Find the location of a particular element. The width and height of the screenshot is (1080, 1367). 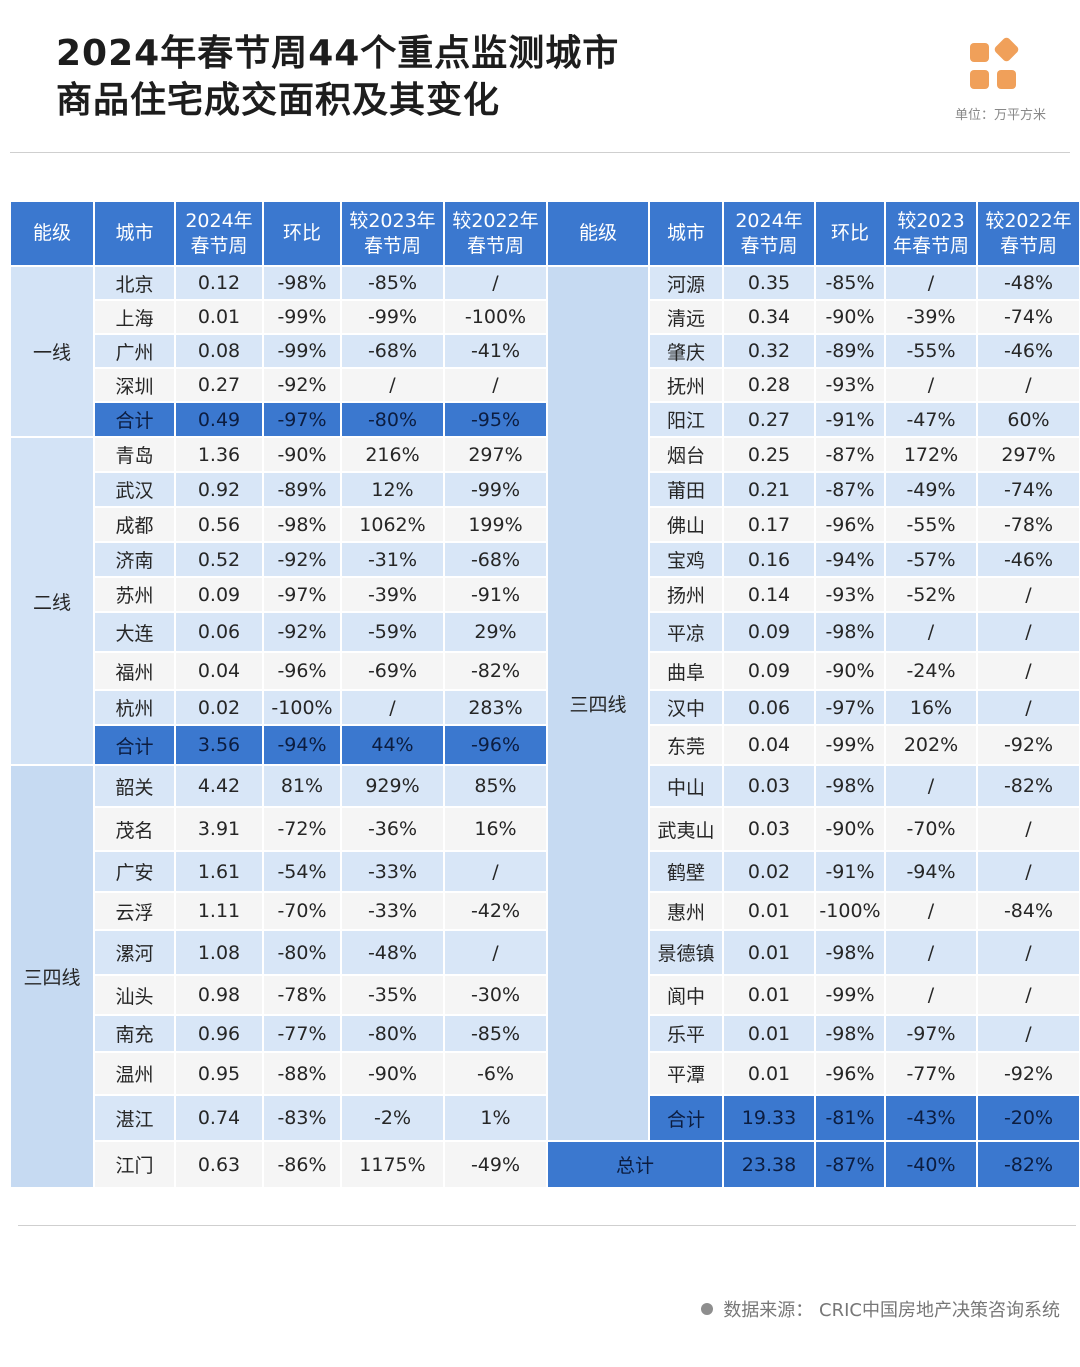

value-cell: 0.06 is located at coordinates (769, 707).